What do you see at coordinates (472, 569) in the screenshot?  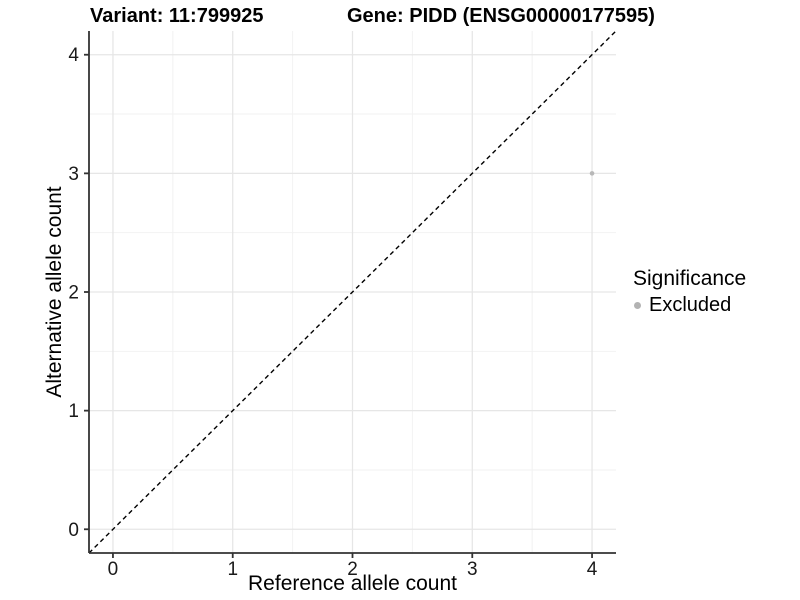 I see `x-tick-label: 3` at bounding box center [472, 569].